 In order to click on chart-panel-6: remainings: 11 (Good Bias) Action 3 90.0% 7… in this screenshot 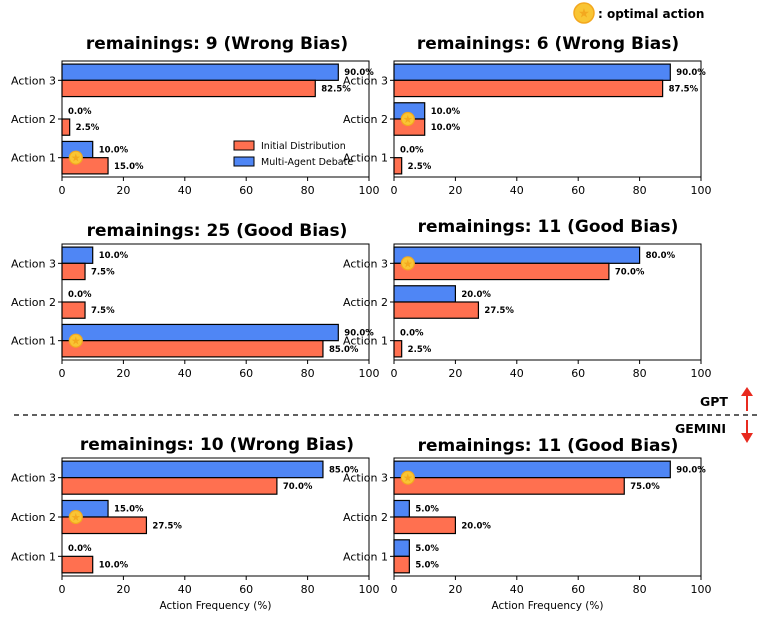, I will do `click(527, 524)`.